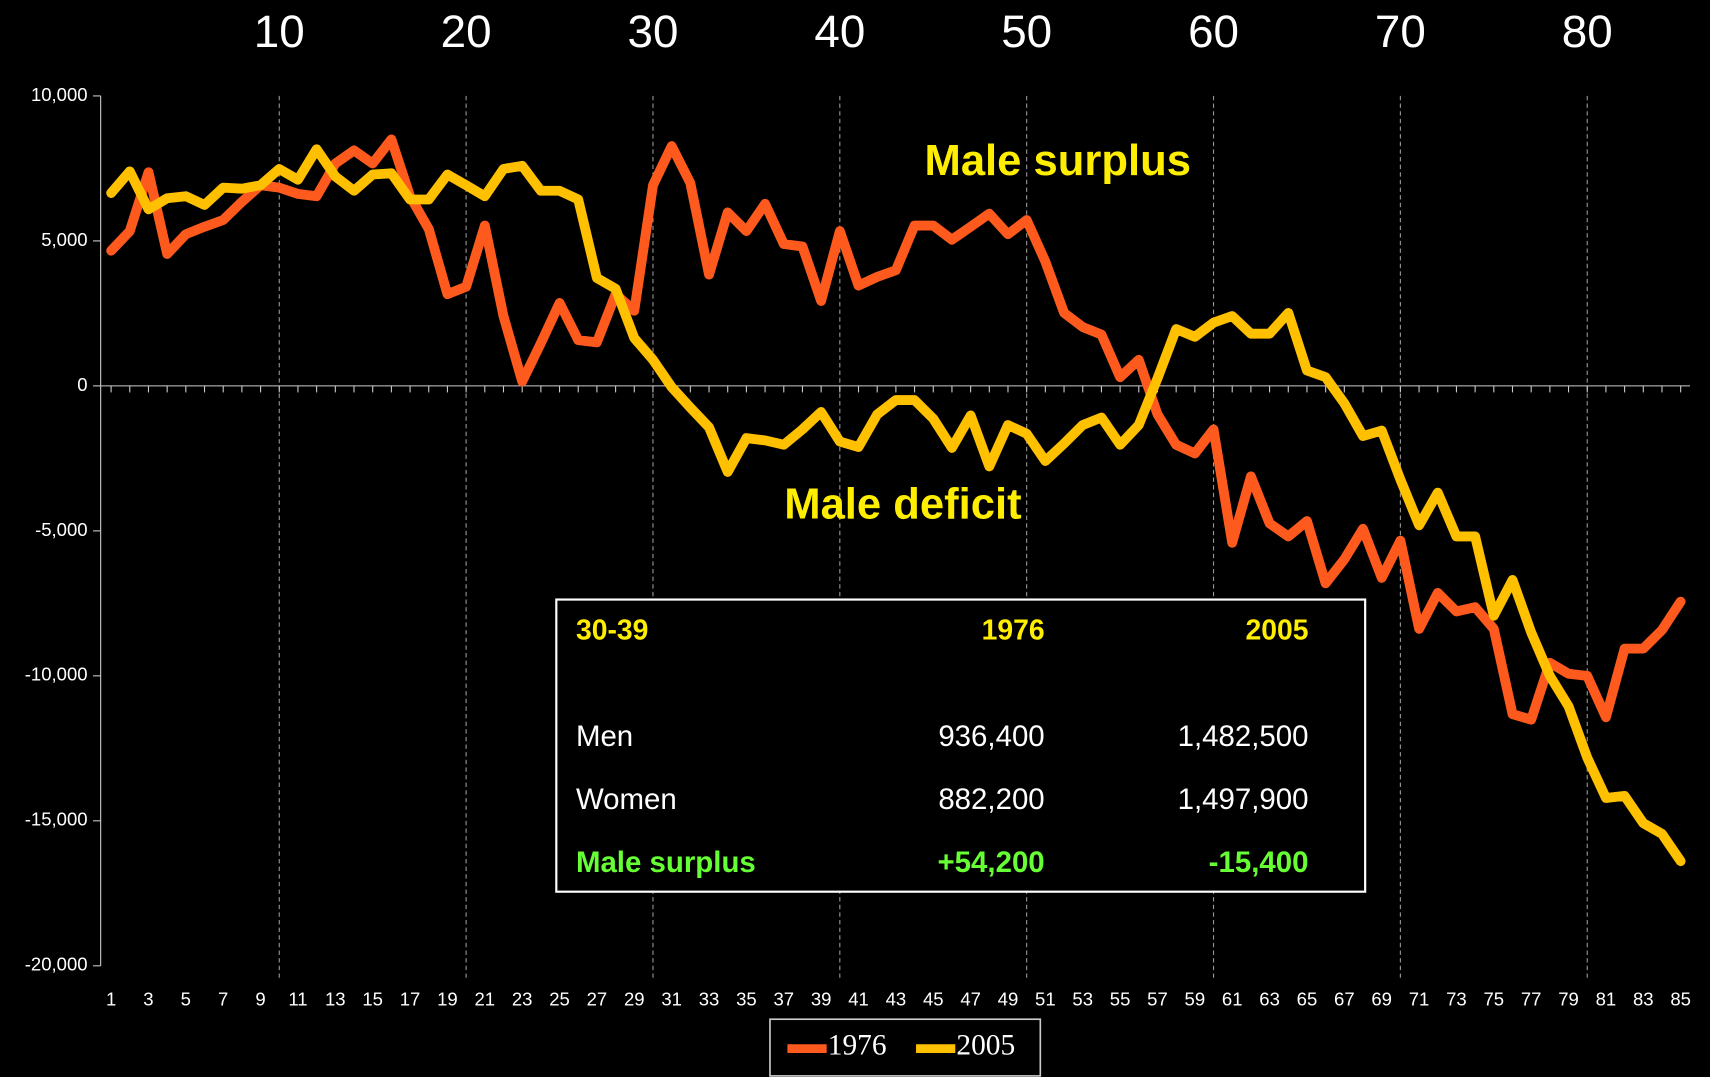 This screenshot has height=1077, width=1710. Describe the element at coordinates (991, 862) in the screenshot. I see `table-cell: +54,200` at that location.